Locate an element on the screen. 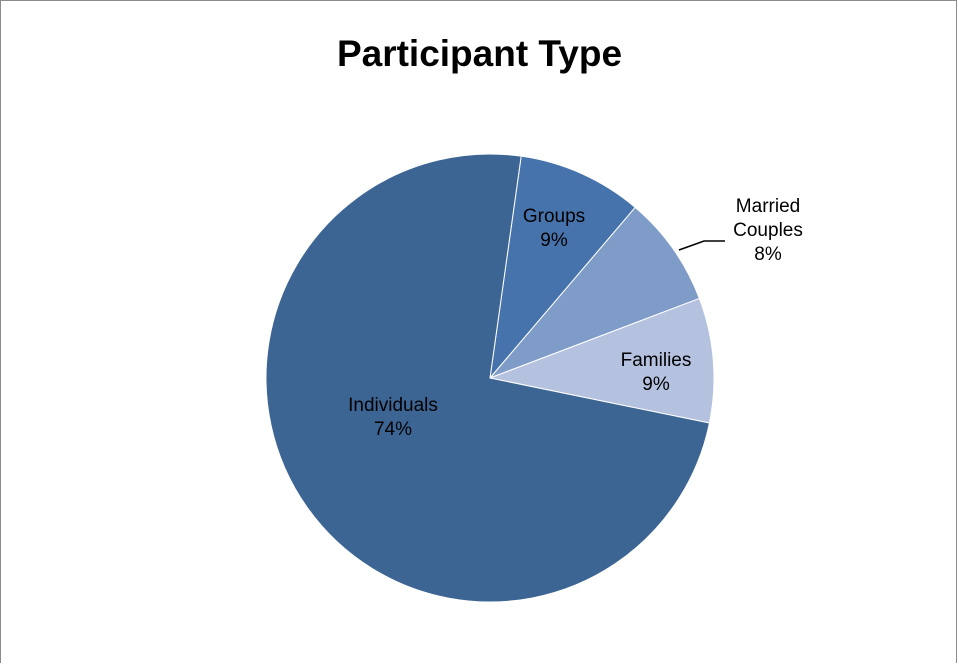 Image resolution: width=959 pixels, height=664 pixels. pie-slice-married-couples is located at coordinates (595, 292).